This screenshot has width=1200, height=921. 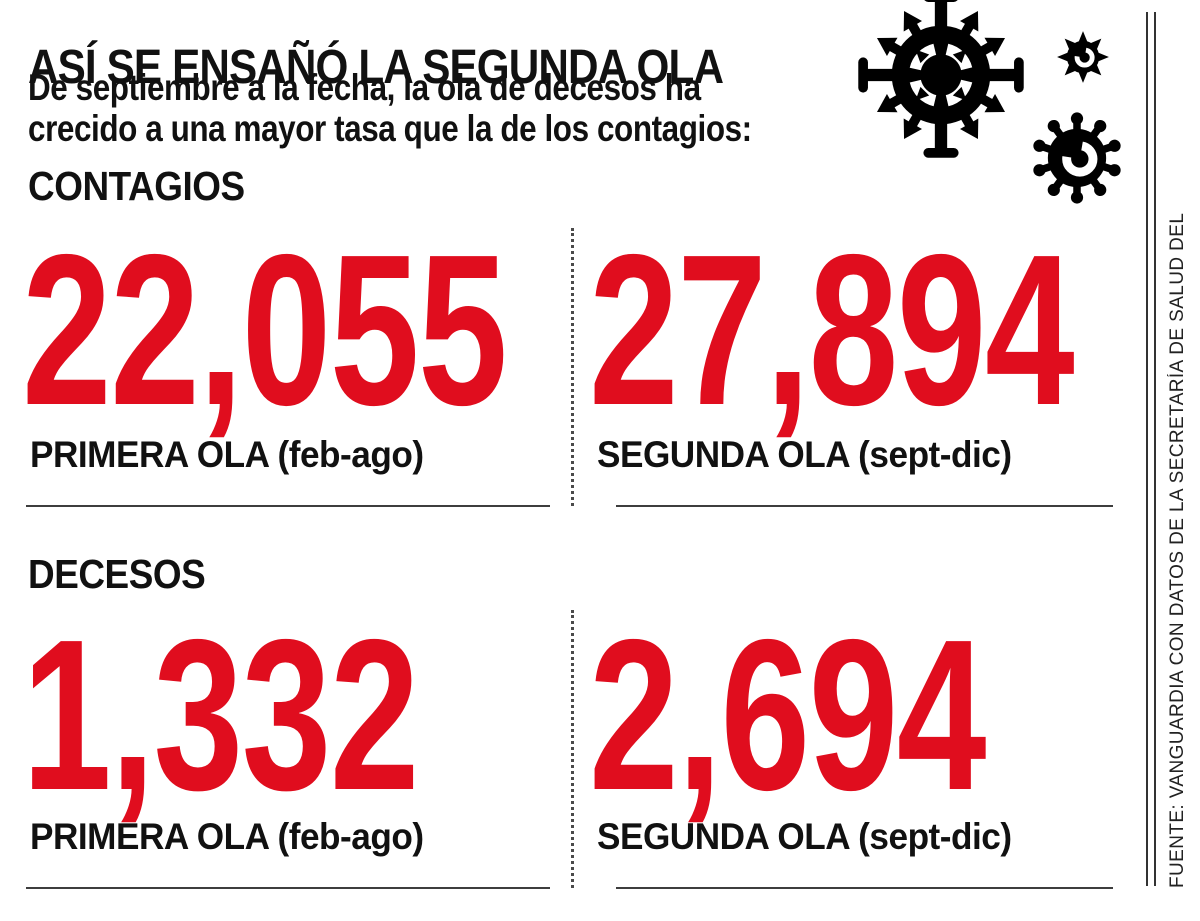 What do you see at coordinates (804, 836) in the screenshot?
I see `stat-caption-decesos-segunda-ola: SEGUNDA OLA (sept-dic)` at bounding box center [804, 836].